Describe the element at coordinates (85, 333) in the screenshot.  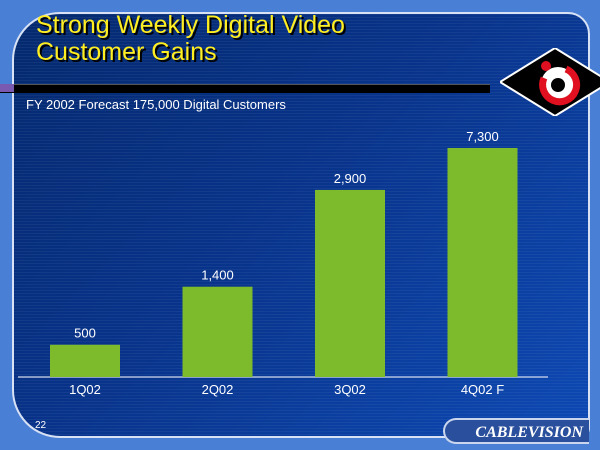
I see `data-label: 500` at that location.